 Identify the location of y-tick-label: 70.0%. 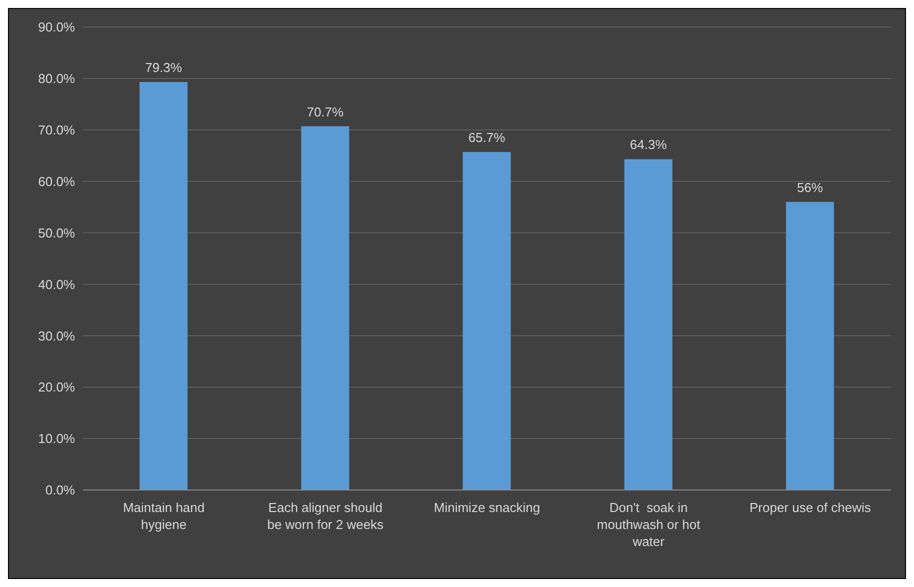
(57, 130).